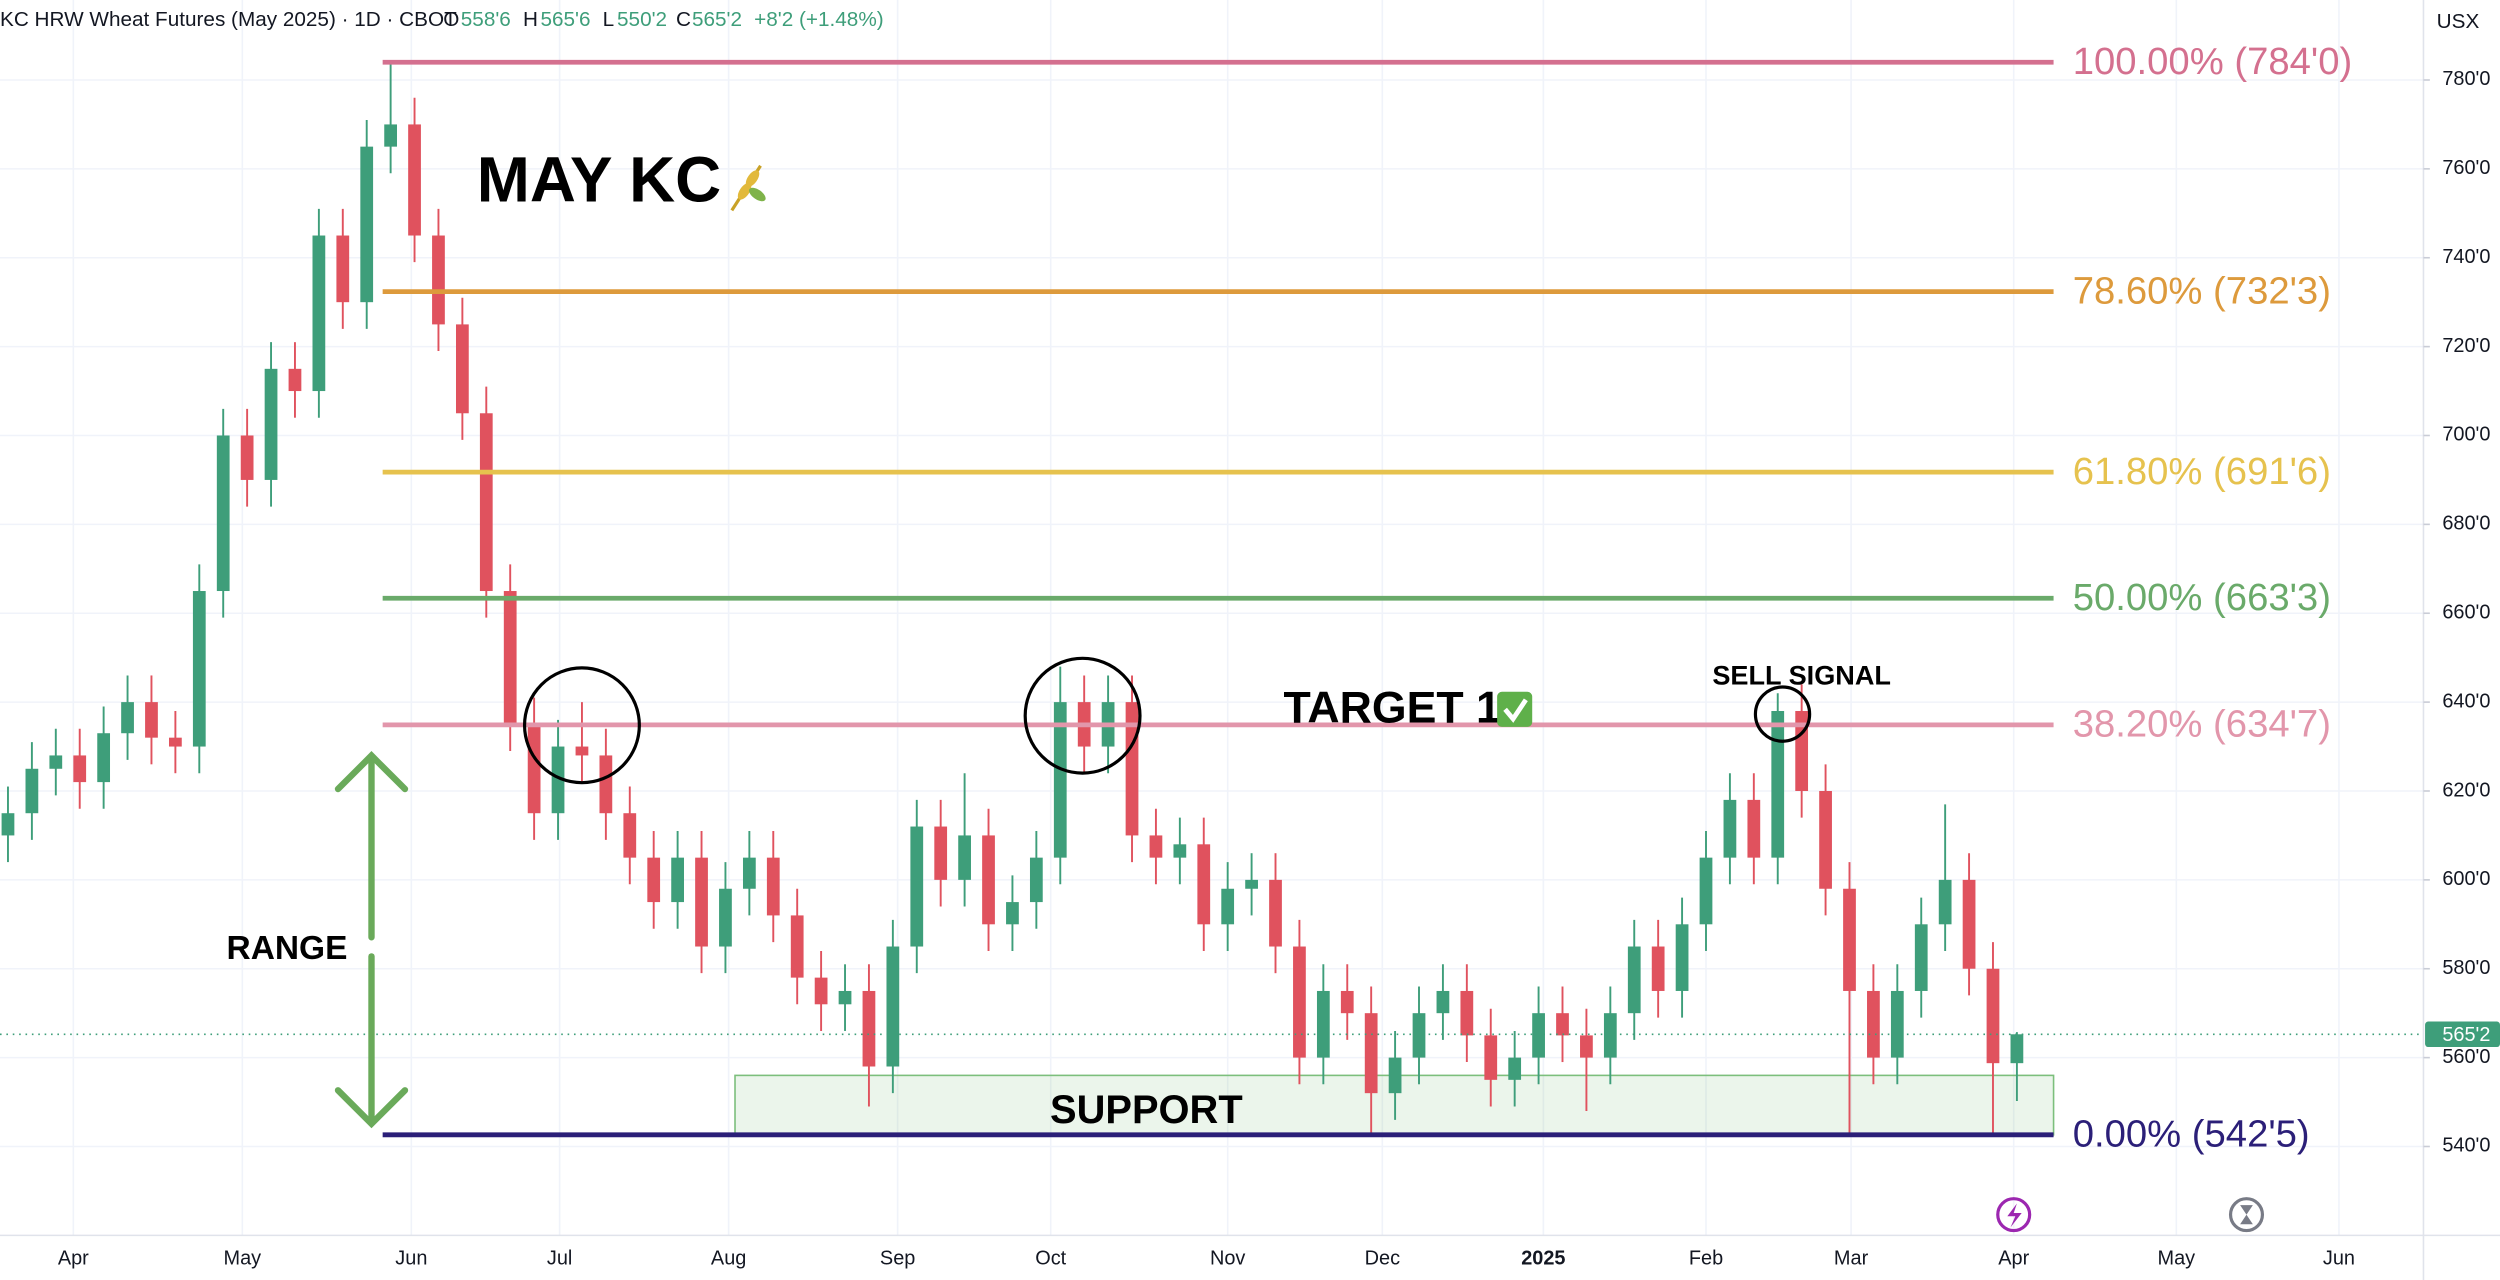 The width and height of the screenshot is (2500, 1280). Describe the element at coordinates (1227, 1259) in the screenshot. I see `x-tick-label: Nov` at that location.